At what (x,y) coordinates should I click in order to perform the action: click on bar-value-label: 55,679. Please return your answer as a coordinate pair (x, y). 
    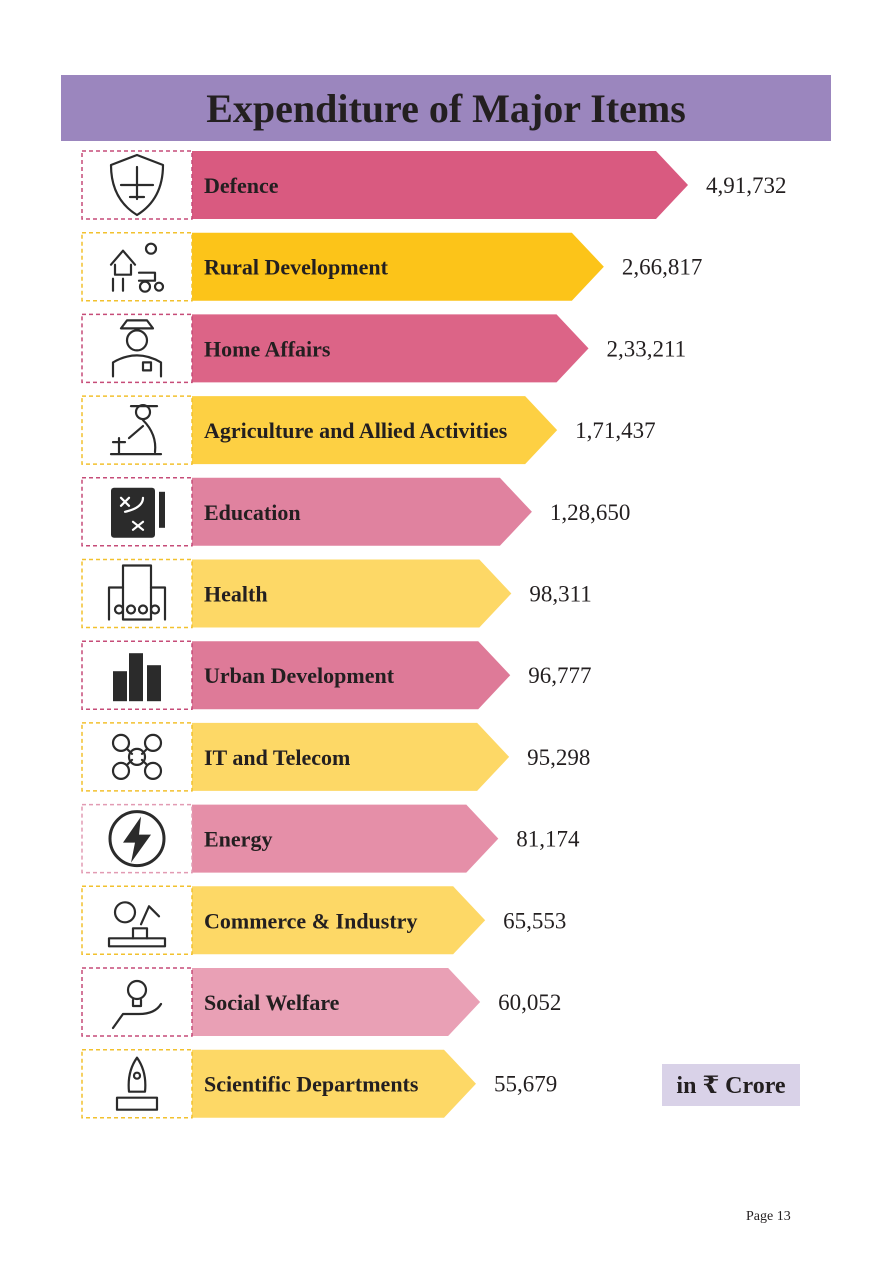
    Looking at the image, I should click on (525, 1084).